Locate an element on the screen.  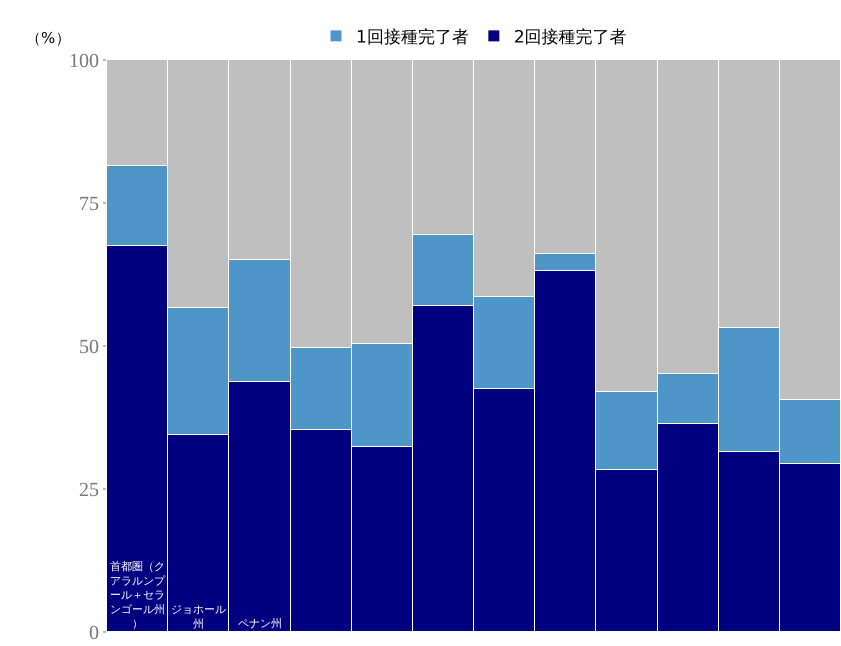
legend-label: 1回接種完了者 is located at coordinates (412, 37).